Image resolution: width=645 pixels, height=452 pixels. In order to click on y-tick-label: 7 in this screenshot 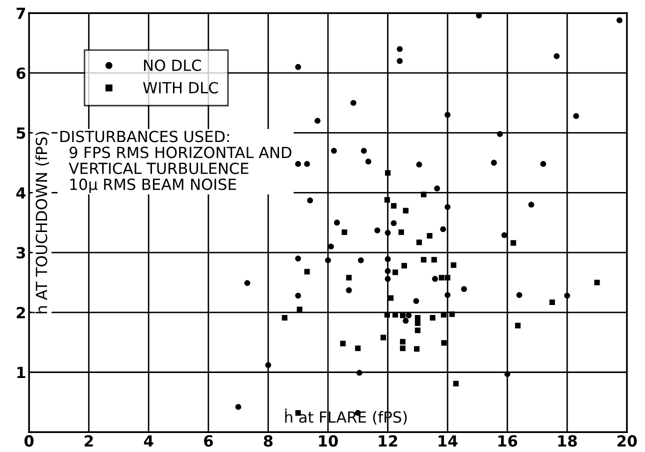, I will do `click(21, 13)`.